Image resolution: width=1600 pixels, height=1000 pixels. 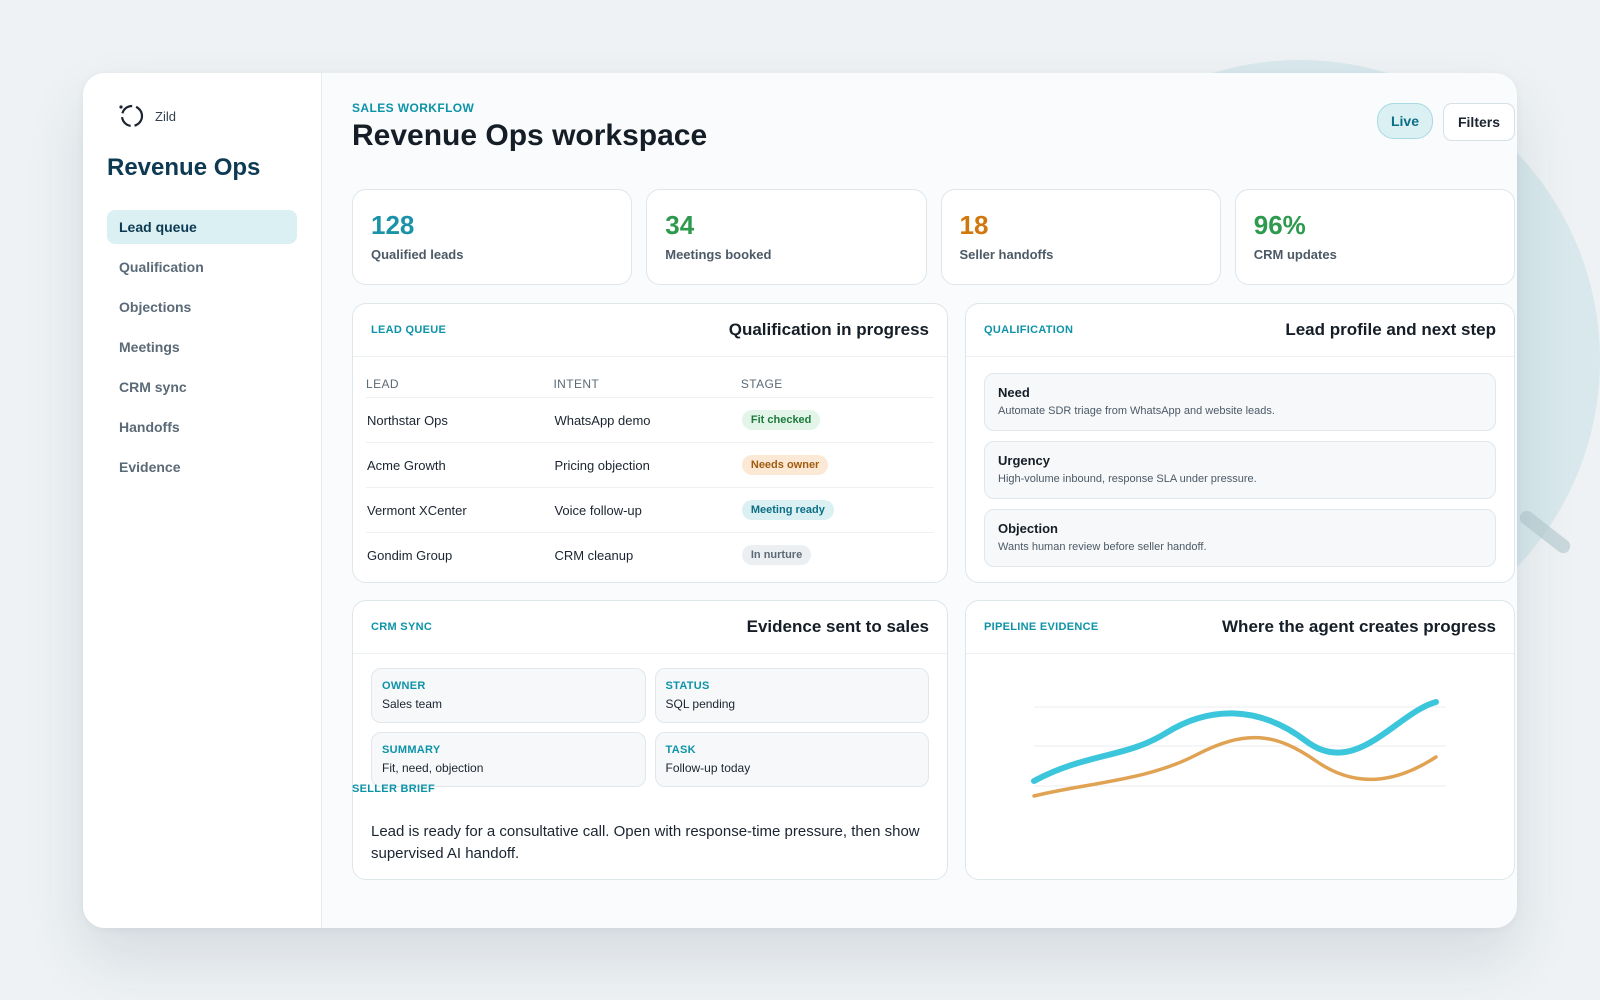 I want to click on kpi-value: 18, so click(x=974, y=225).